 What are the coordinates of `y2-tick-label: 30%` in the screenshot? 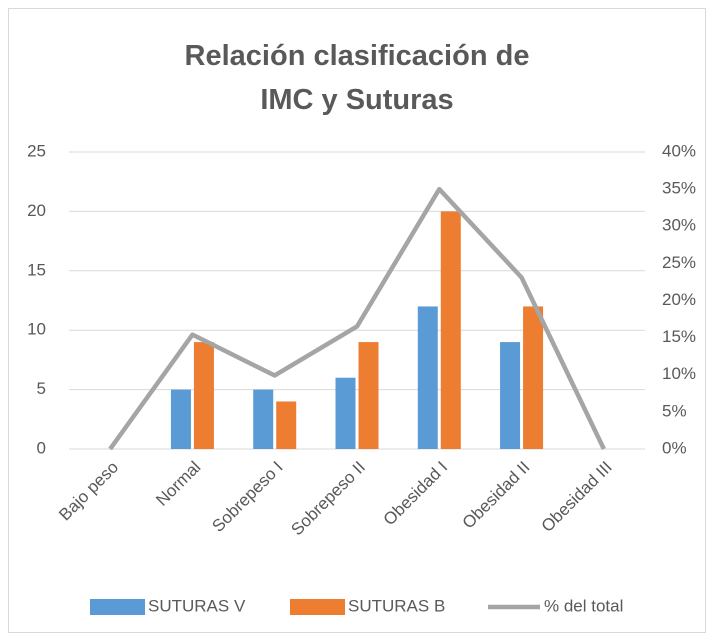 It's located at (679, 225).